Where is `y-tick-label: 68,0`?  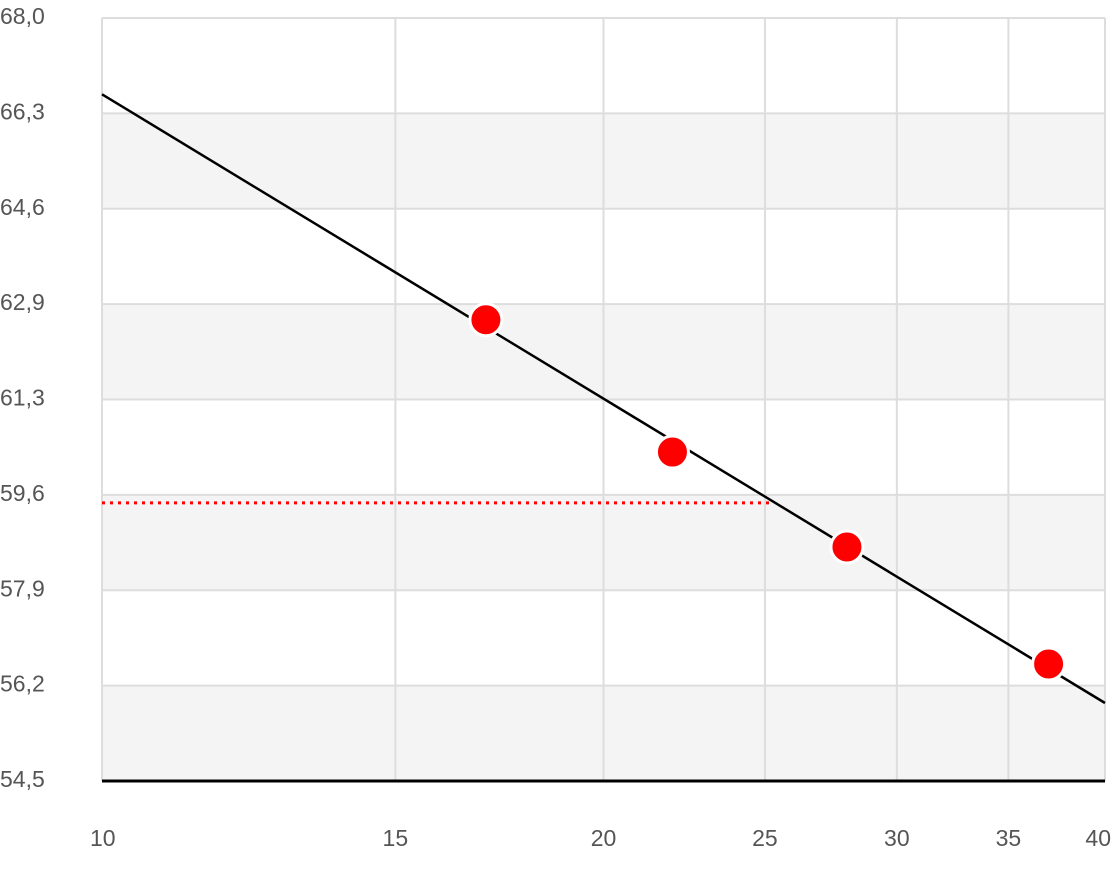
y-tick-label: 68,0 is located at coordinates (22, 16).